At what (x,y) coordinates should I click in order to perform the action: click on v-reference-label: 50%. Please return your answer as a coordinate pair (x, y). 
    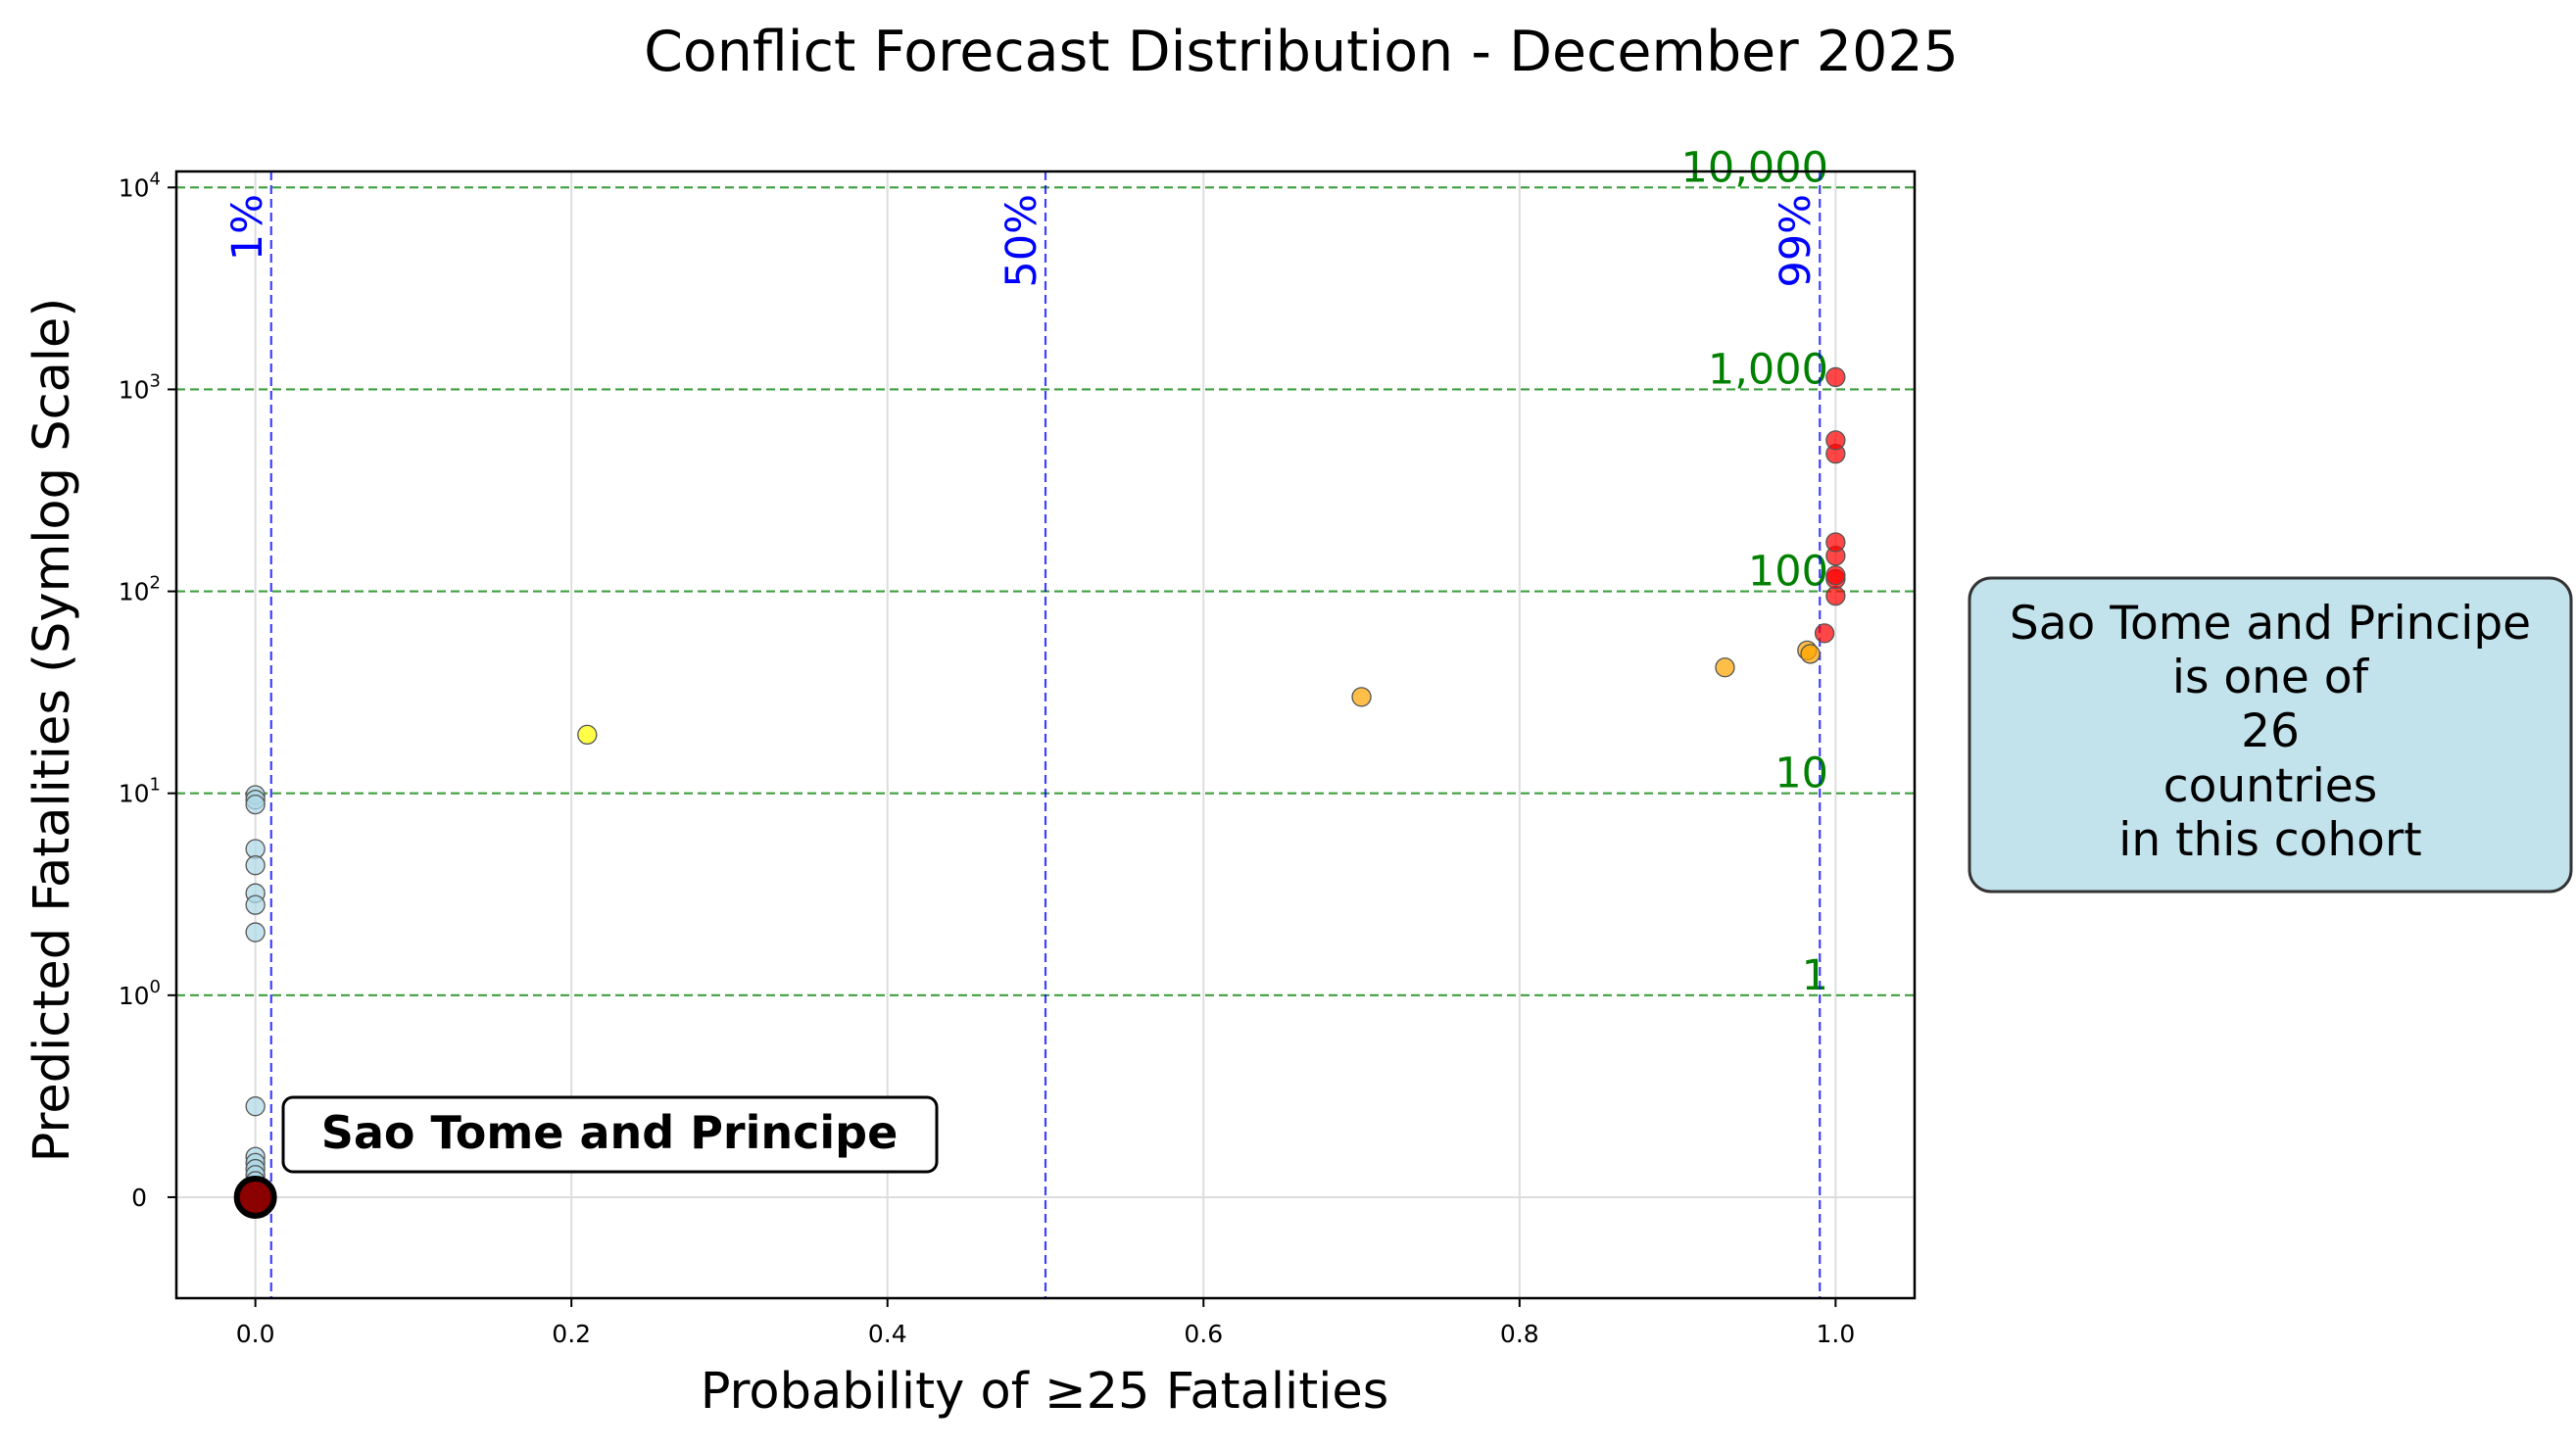
    Looking at the image, I should click on (1022, 241).